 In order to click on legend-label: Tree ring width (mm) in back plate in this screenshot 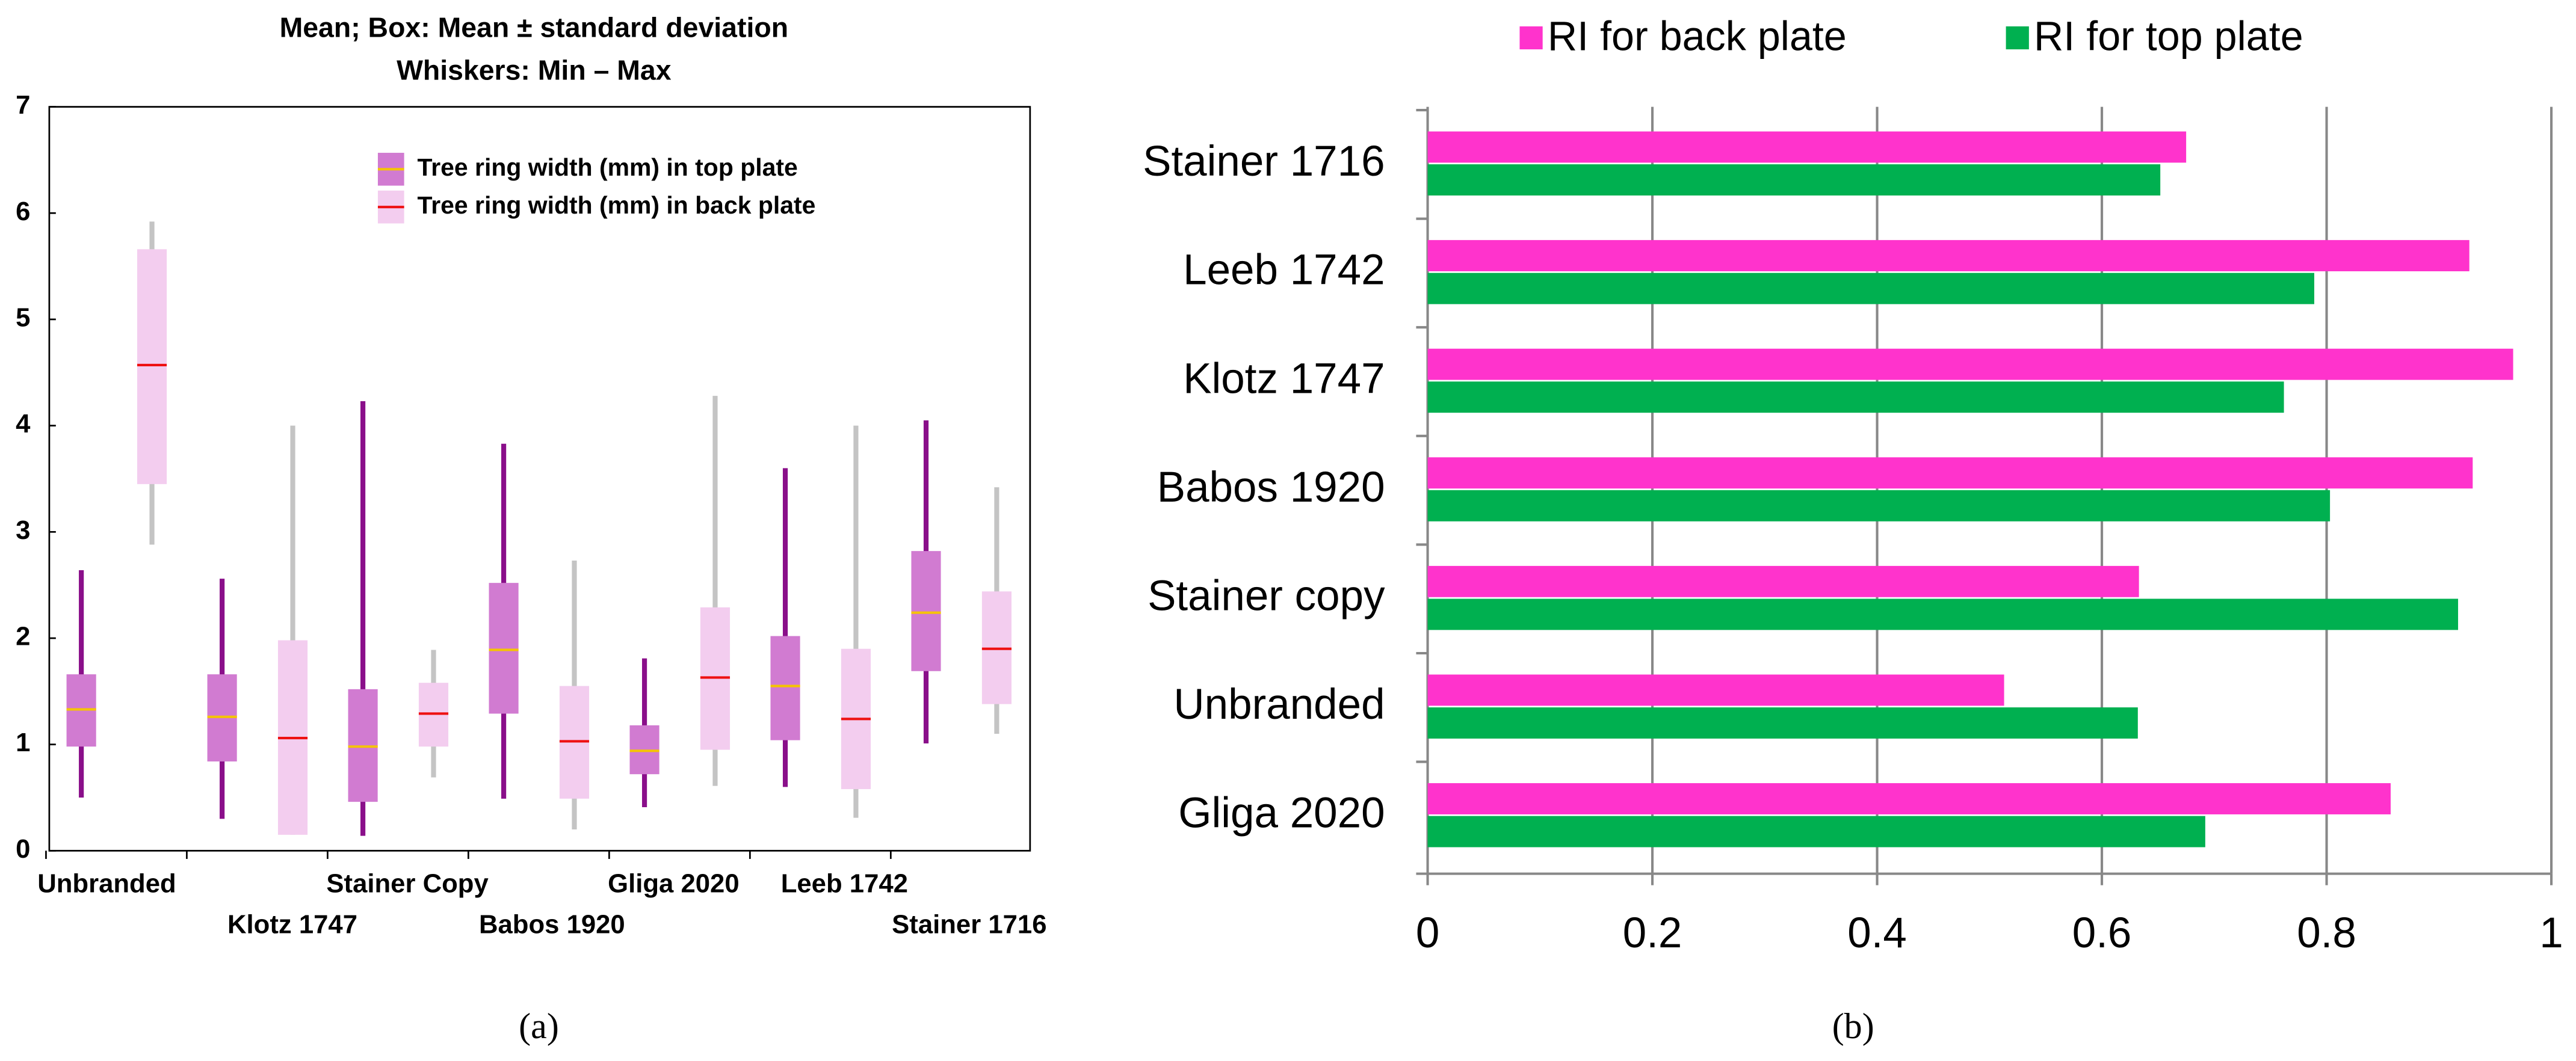, I will do `click(616, 205)`.